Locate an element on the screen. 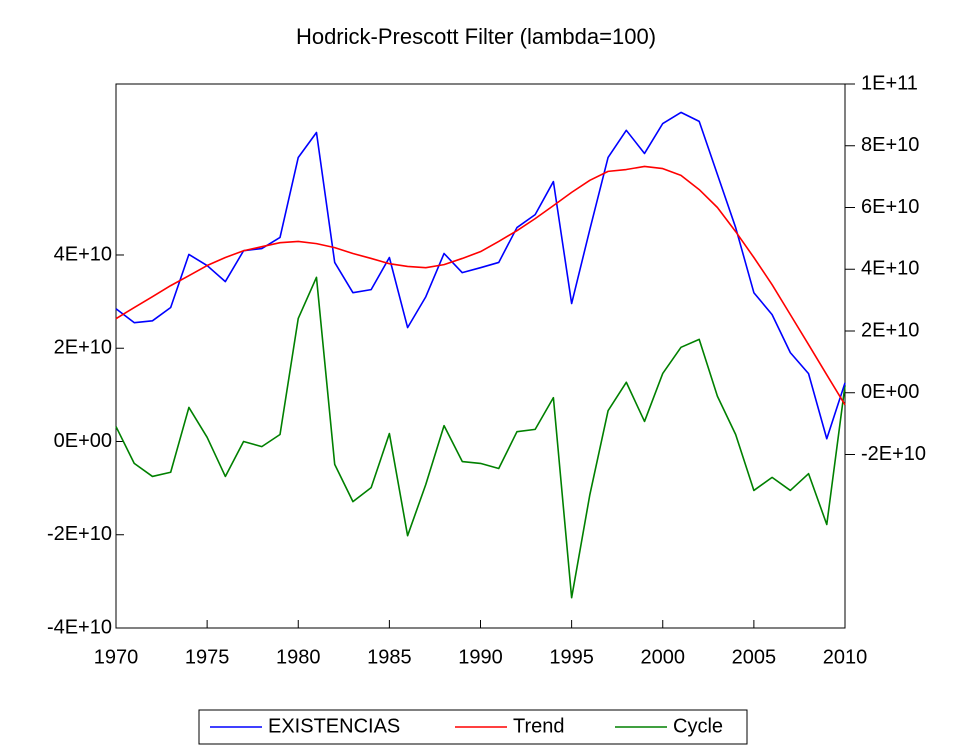 This screenshot has height=746, width=953. x-tick-label: 1980 is located at coordinates (298, 657).